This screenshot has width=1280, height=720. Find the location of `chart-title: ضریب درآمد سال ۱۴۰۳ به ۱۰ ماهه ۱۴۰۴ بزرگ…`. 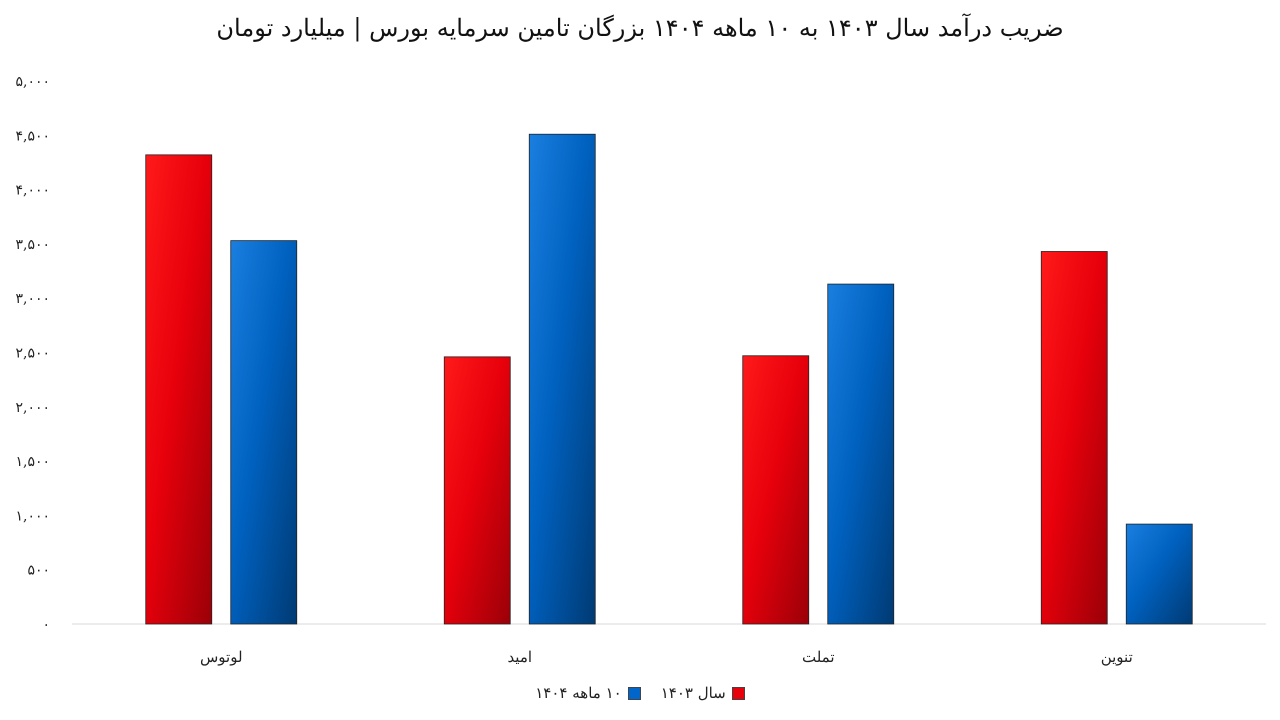

chart-title: ضریب درآمد سال ۱۴۰۳ به ۱۰ ماهه ۱۴۰۴ بزرگ… is located at coordinates (640, 28).